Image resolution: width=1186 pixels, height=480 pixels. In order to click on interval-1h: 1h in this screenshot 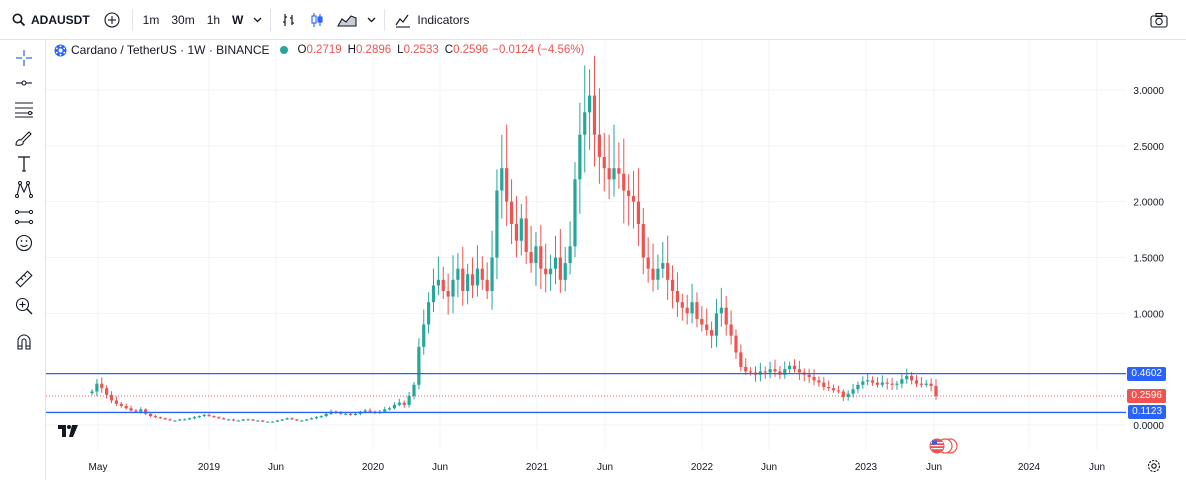, I will do `click(213, 19)`.